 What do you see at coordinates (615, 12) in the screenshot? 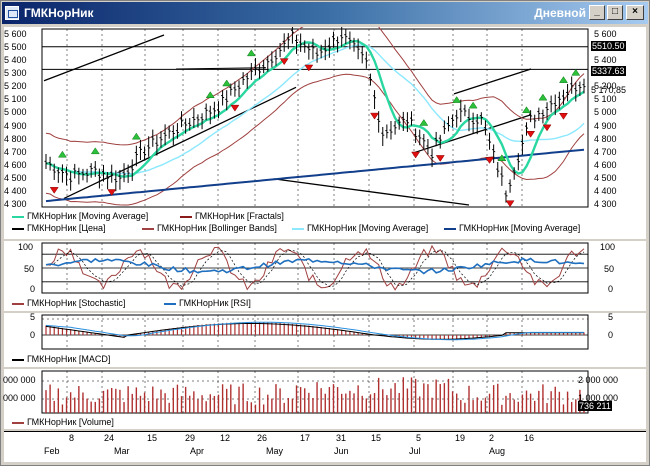
I see `maximize-button: □` at bounding box center [615, 12].